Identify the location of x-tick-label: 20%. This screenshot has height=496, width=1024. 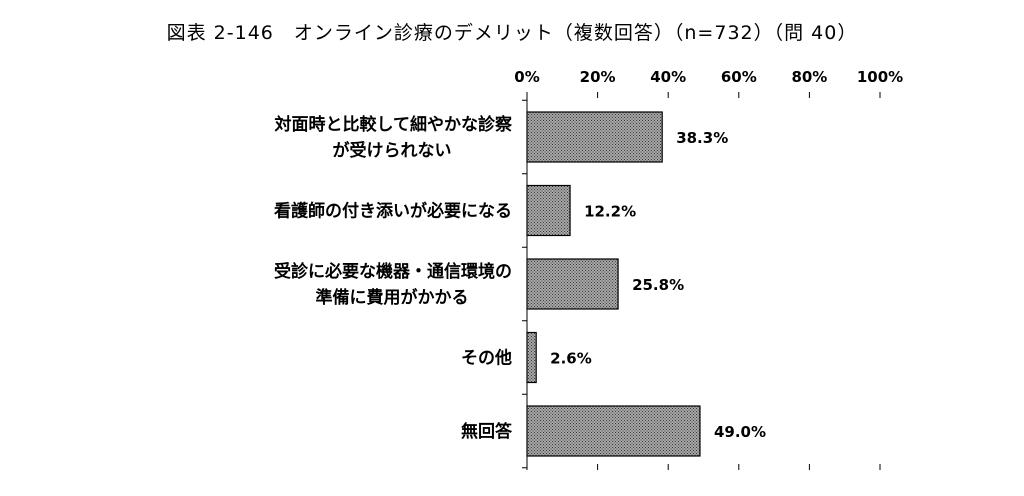
(598, 77).